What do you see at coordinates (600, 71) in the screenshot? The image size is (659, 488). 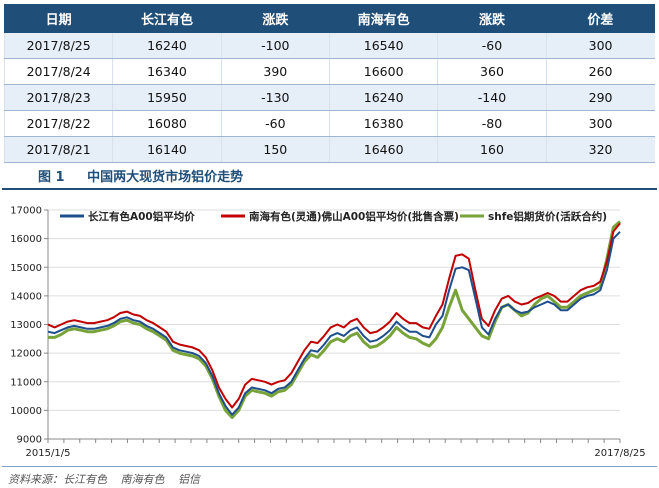 I see `cell-spread: 260` at bounding box center [600, 71].